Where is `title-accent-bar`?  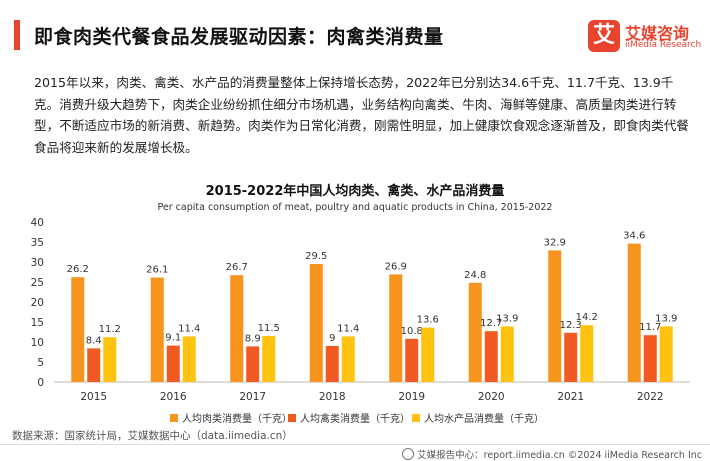
title-accent-bar is located at coordinates (17, 35).